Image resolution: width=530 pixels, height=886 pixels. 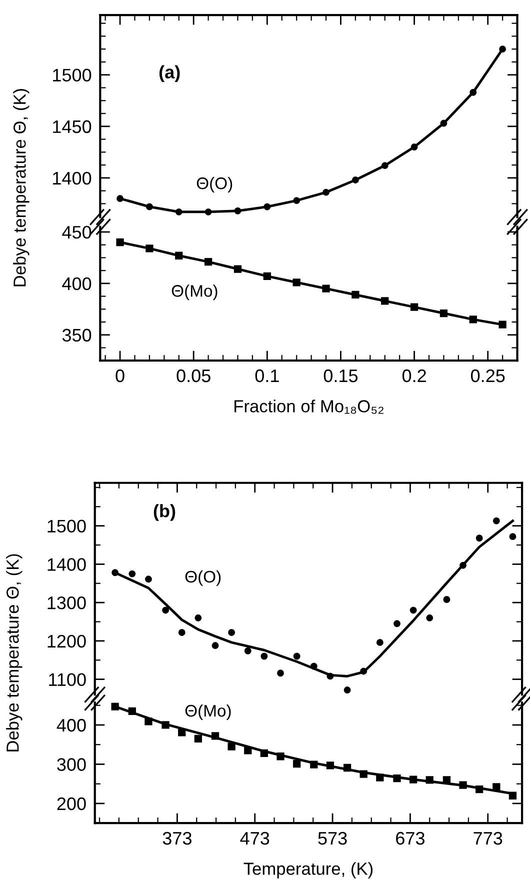 I want to click on y-tick-label: 350, so click(x=77, y=335).